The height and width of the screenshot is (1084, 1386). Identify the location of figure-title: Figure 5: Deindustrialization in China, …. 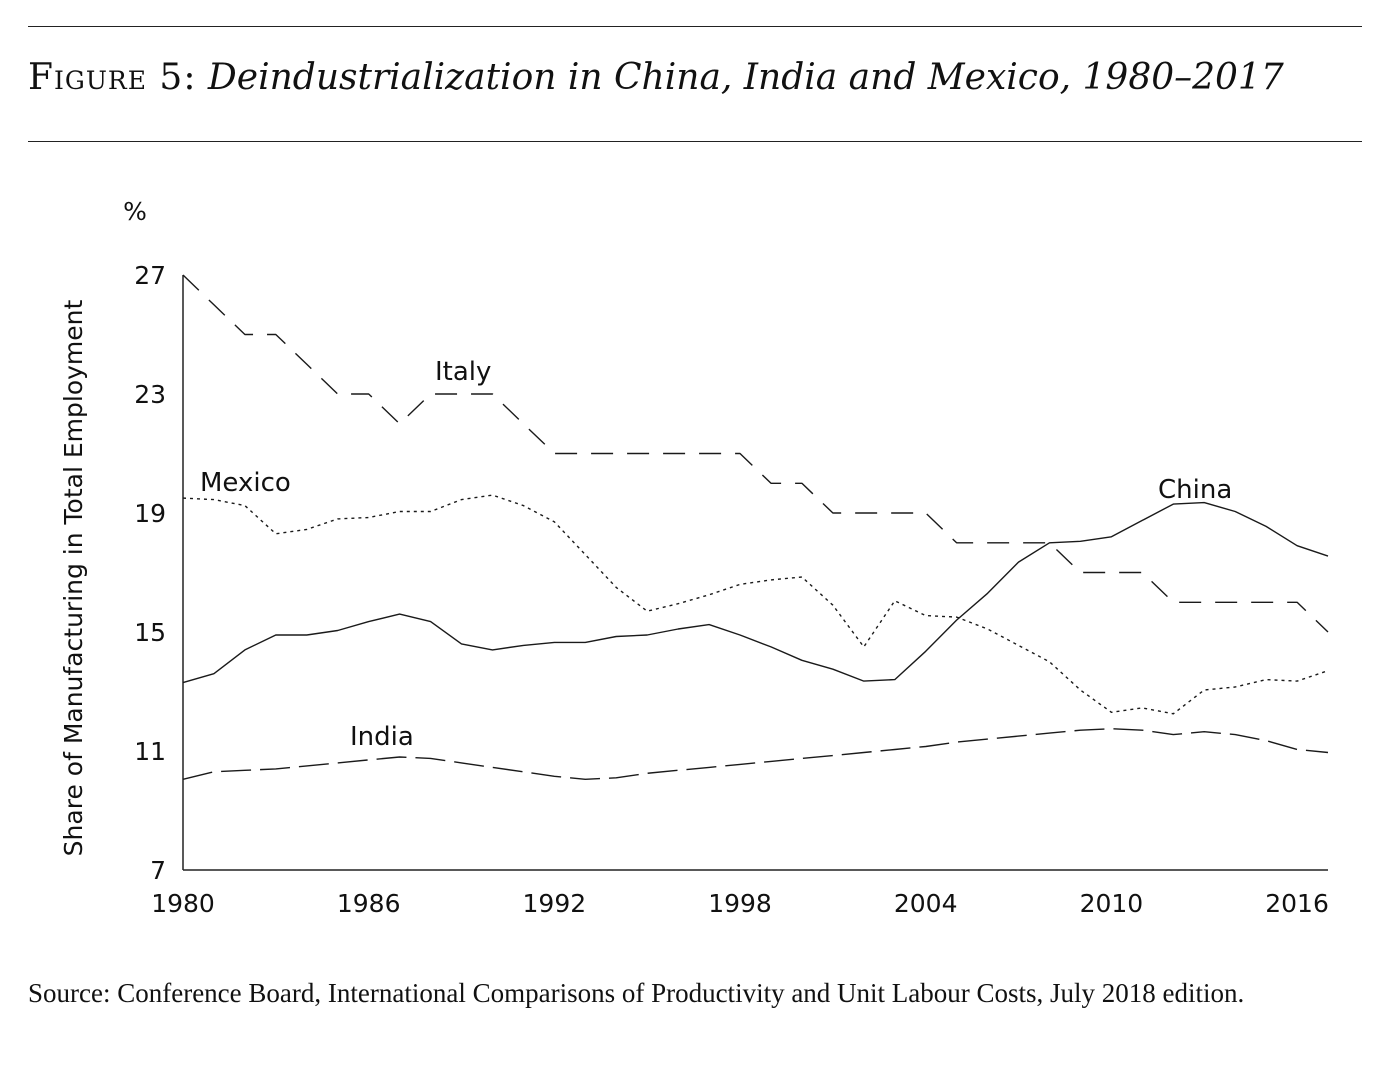
(695, 78).